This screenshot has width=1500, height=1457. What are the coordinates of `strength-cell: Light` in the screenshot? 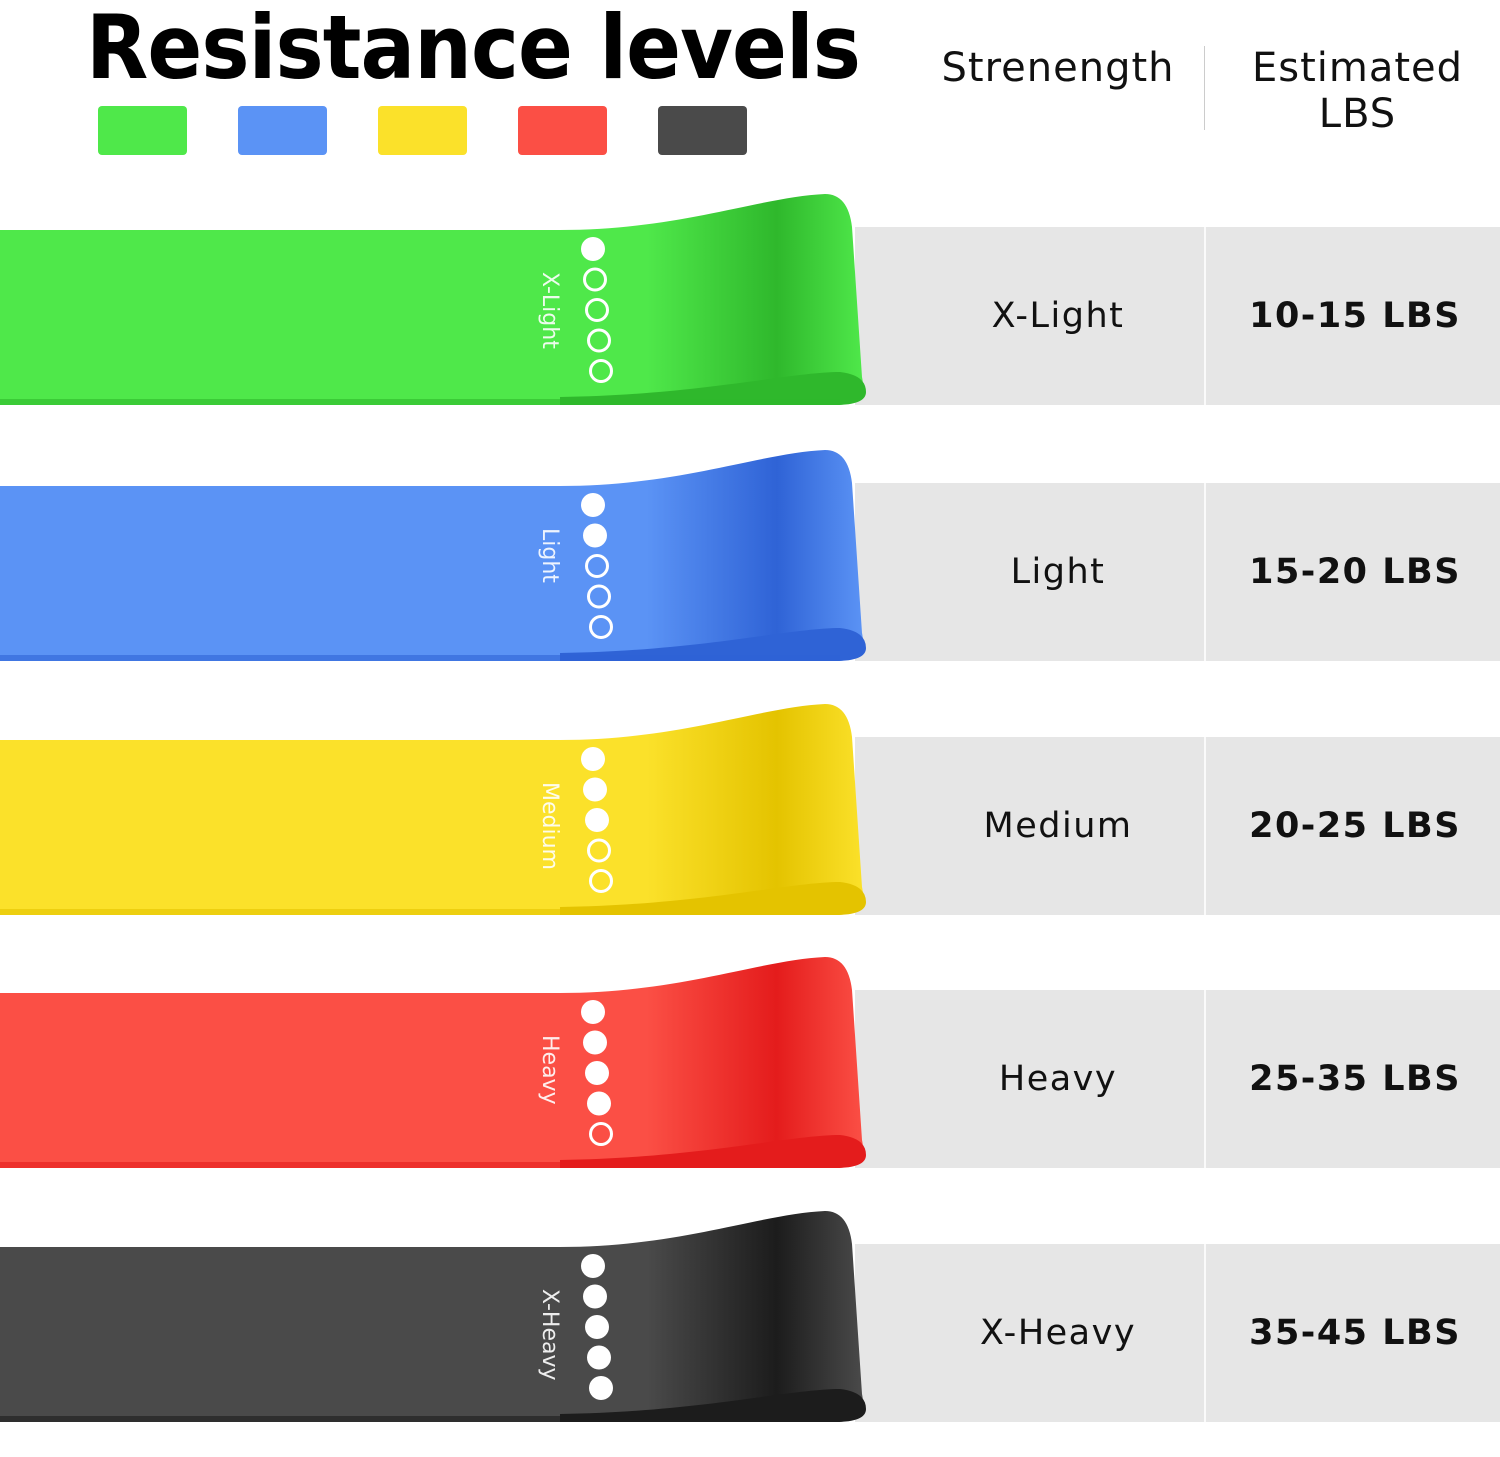 It's located at (1058, 572).